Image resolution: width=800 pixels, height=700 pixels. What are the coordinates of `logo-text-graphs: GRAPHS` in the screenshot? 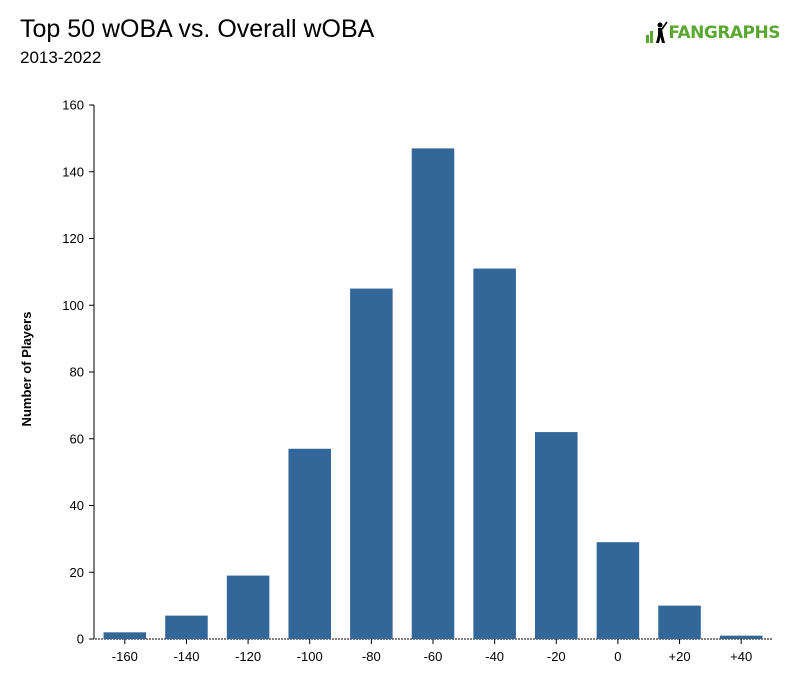 It's located at (742, 33).